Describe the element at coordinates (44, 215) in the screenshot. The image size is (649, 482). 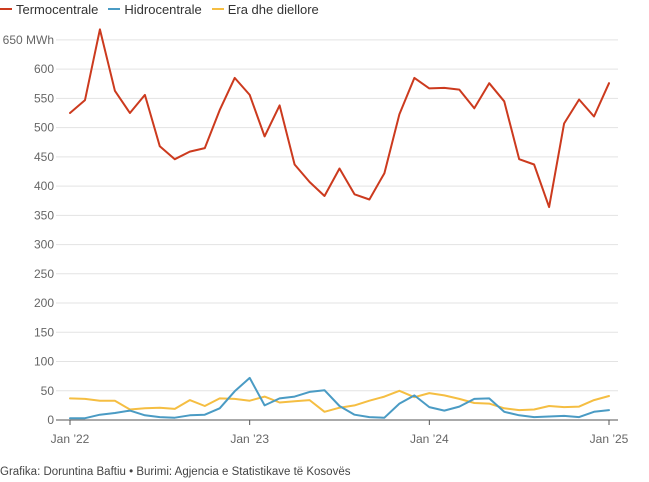
I see `y-tick-label-350: 350` at that location.